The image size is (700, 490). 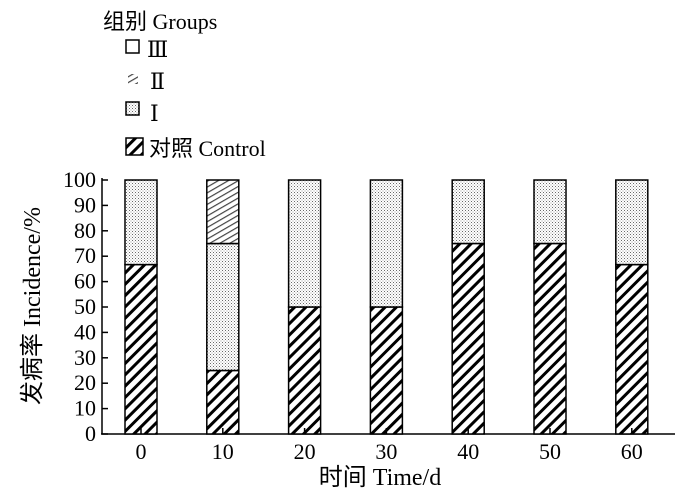 I want to click on y-tick-label: 60, so click(x=85, y=281).